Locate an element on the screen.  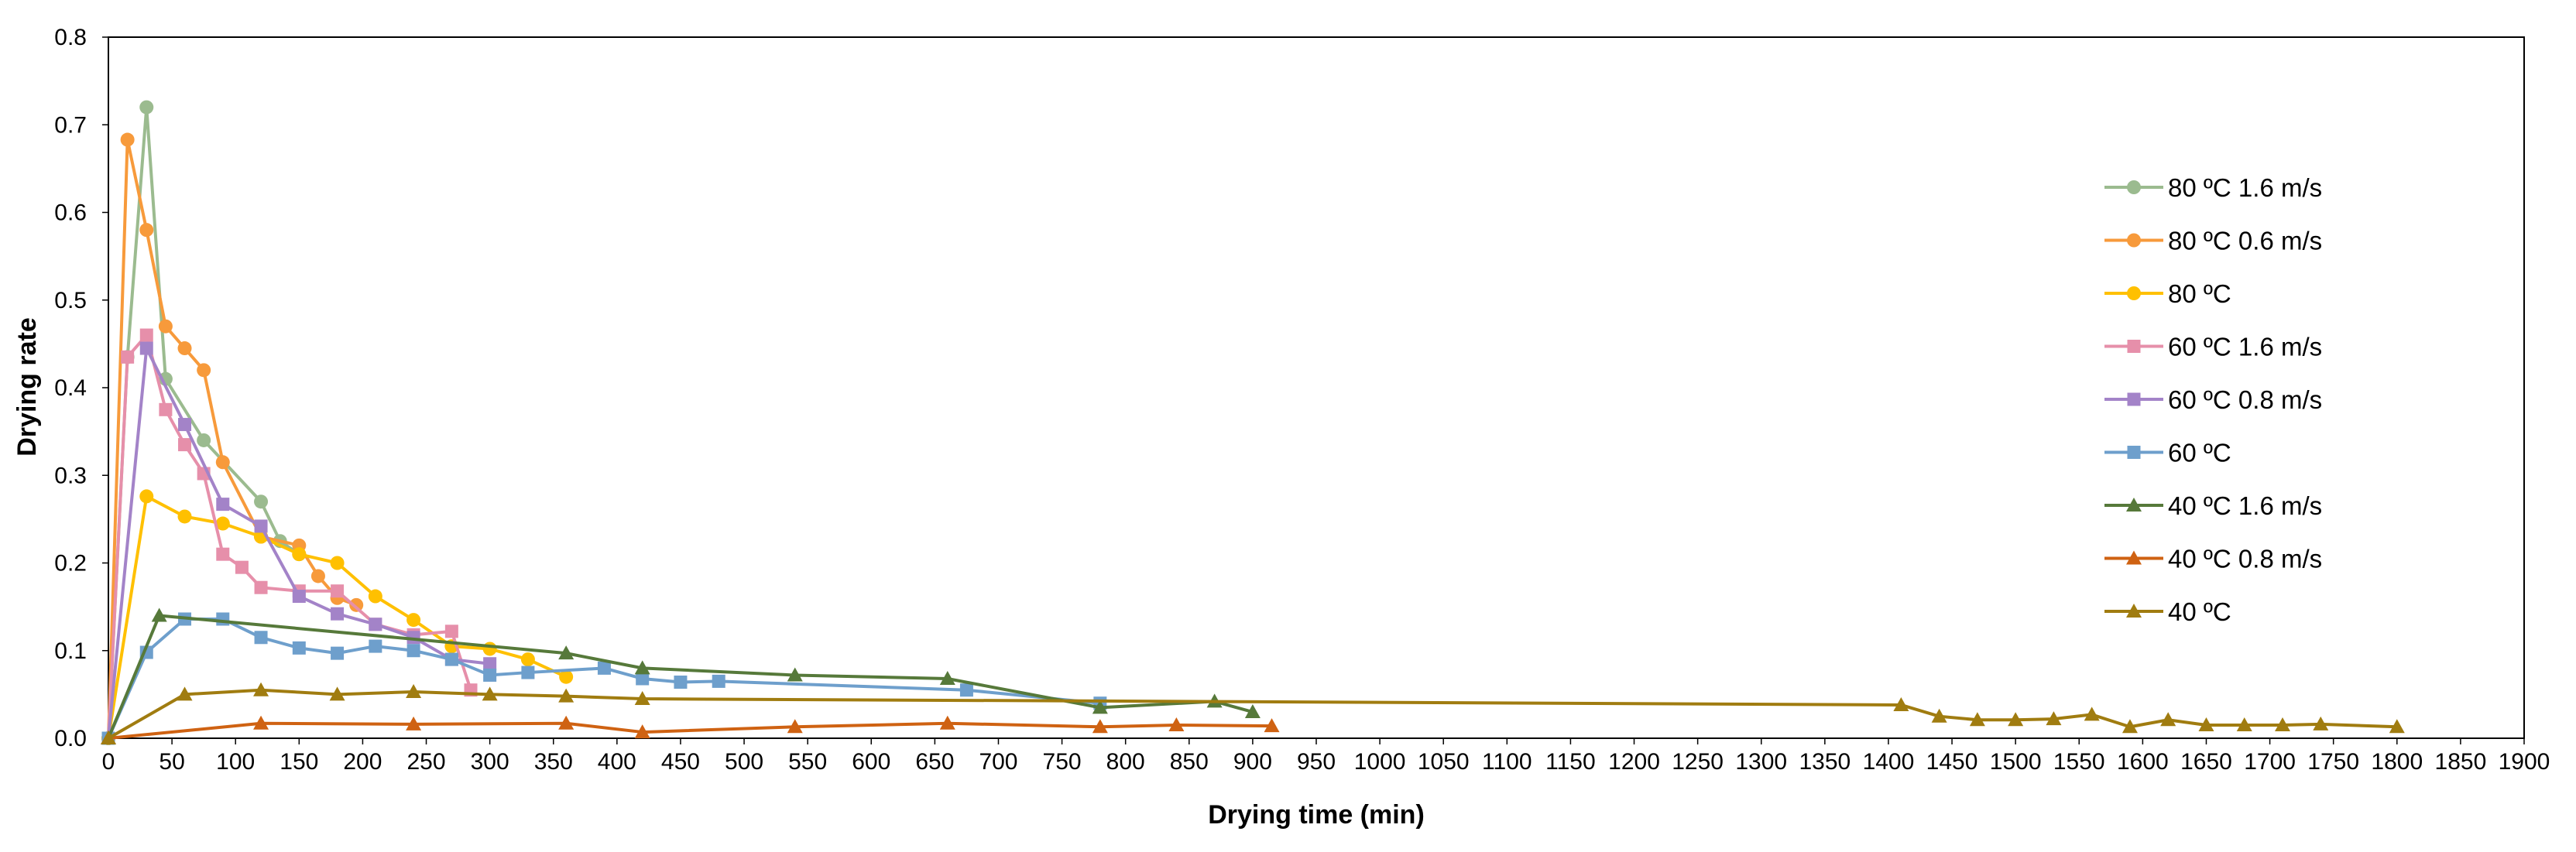
x-axis-title: Drying time (min) is located at coordinates (1316, 815).